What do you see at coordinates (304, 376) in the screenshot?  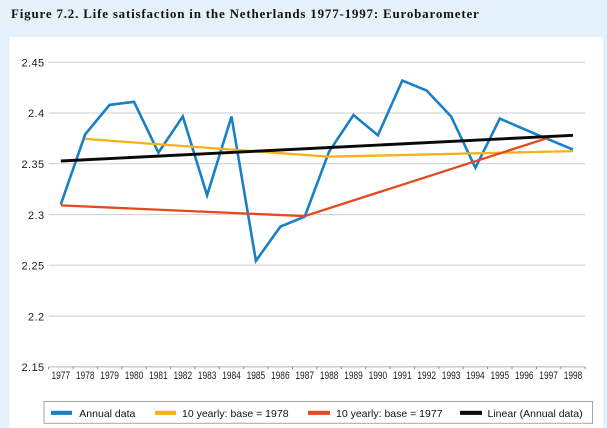 I see `svg-text: 1987` at bounding box center [304, 376].